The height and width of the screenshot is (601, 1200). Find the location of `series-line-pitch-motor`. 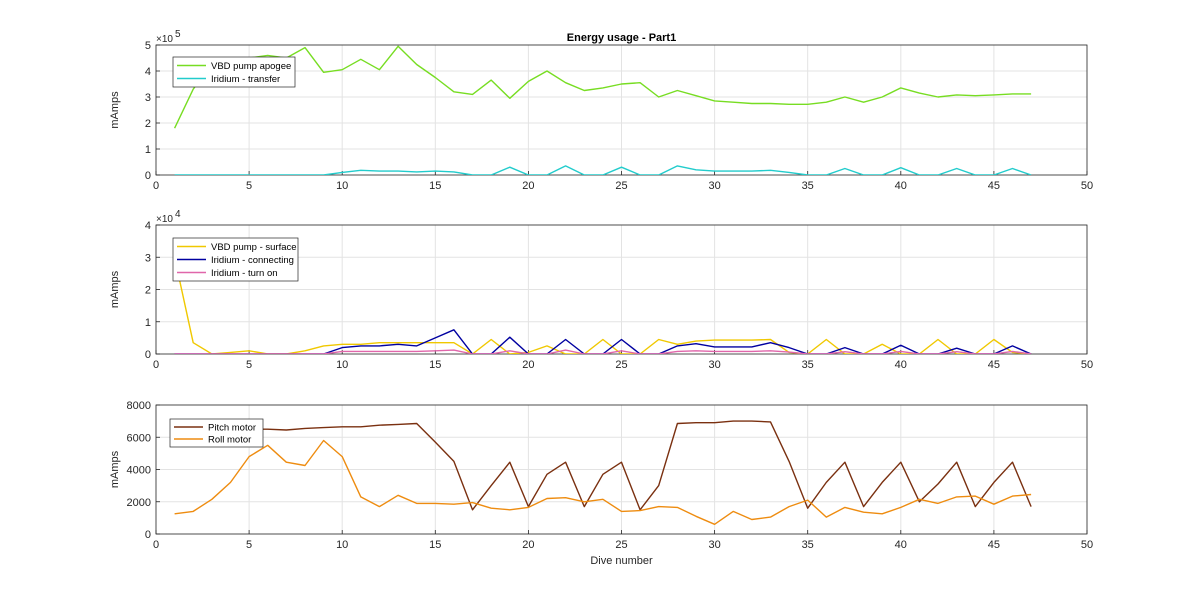

series-line-pitch-motor is located at coordinates (603, 465).